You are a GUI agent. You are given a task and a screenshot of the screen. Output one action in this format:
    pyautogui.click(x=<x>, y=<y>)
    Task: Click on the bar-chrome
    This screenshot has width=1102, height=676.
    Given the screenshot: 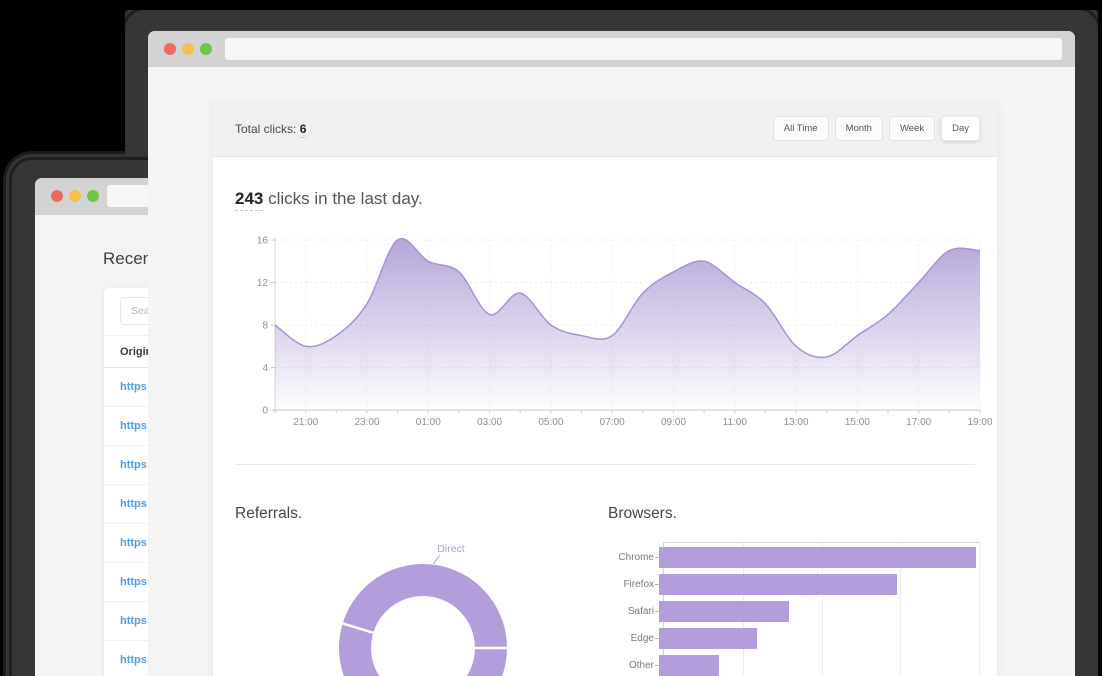 What is the action you would take?
    pyautogui.click(x=817, y=557)
    